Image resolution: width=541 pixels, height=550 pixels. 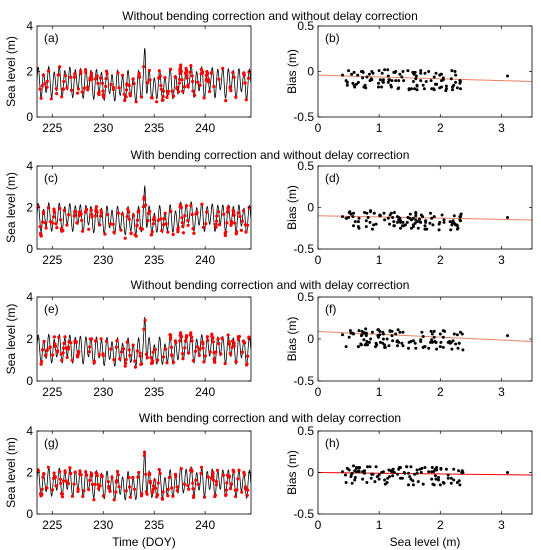 What do you see at coordinates (425, 218) in the screenshot?
I see `trend-line` at bounding box center [425, 218].